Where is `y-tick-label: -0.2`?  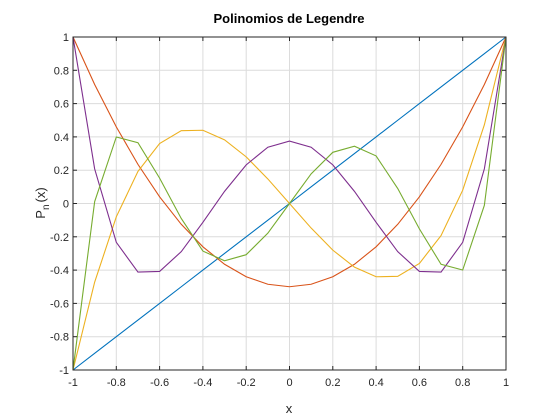 y-tick-label: -0.2 is located at coordinates (59, 238).